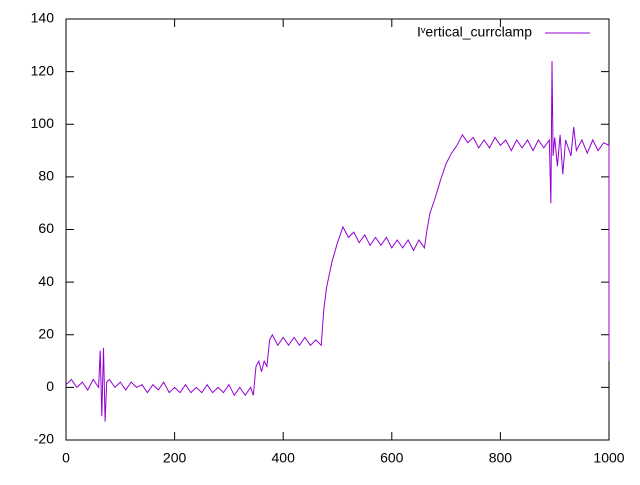 The width and height of the screenshot is (640, 485). What do you see at coordinates (50, 386) in the screenshot?
I see `y-tick-label: 0` at bounding box center [50, 386].